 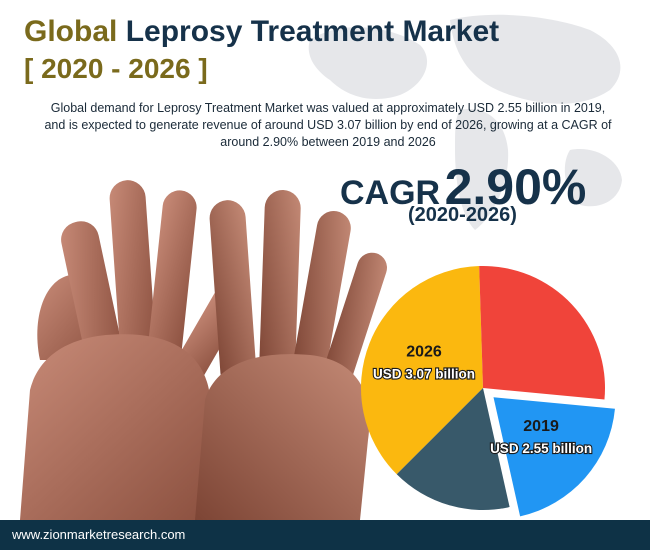 I want to click on title-market-name: Leprosy Treatment Market, so click(x=312, y=31).